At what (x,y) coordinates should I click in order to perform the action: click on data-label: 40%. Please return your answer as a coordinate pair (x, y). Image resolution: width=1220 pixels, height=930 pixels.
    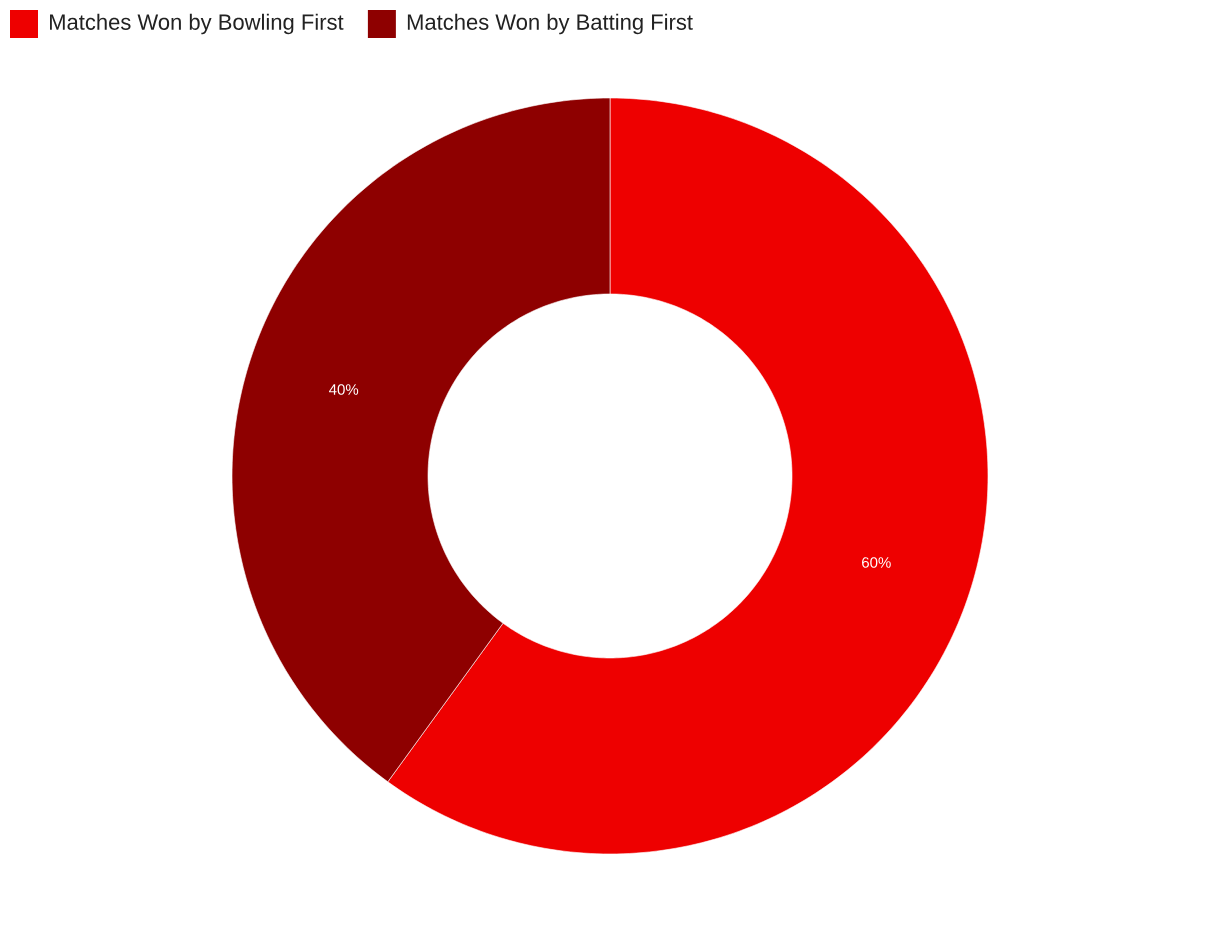
    Looking at the image, I should click on (344, 389).